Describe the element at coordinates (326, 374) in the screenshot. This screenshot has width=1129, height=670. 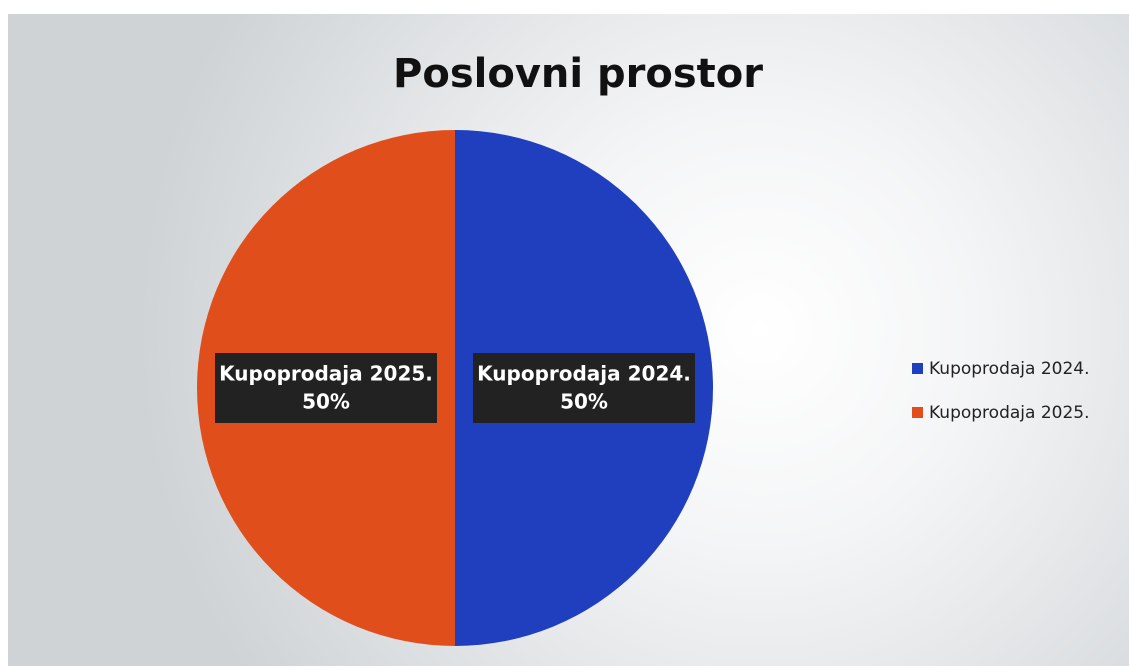
I see `data-label-category: Kupoprodaja 2025.` at that location.